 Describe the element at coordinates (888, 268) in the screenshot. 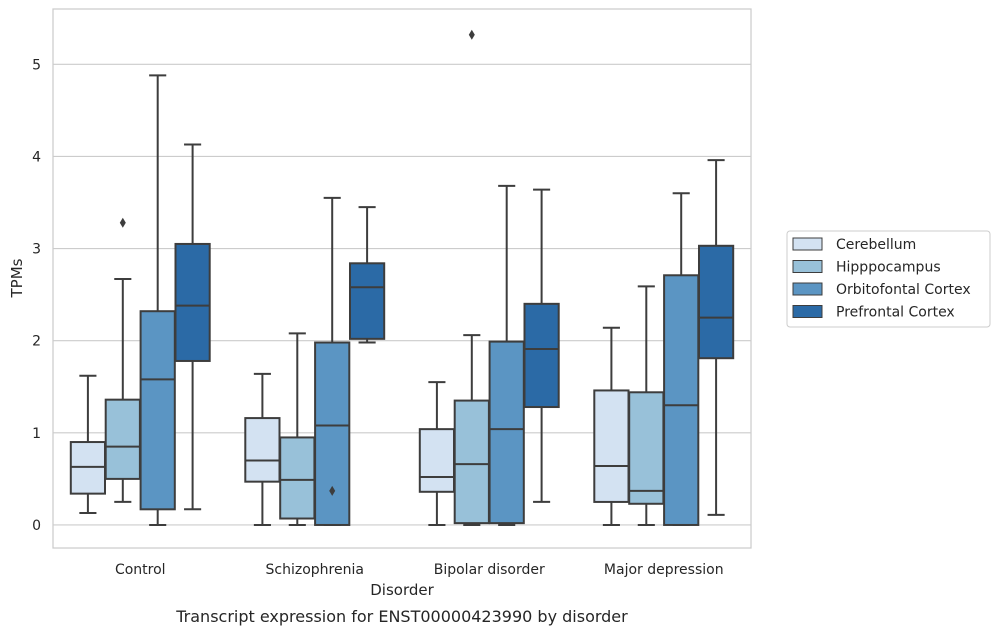

I see `legend-label: Hipppocampus` at that location.